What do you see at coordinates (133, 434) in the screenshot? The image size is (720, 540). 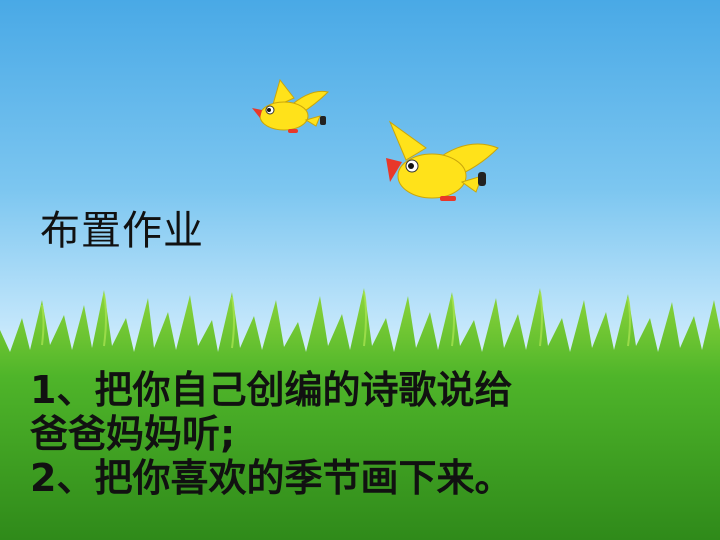 I see `homework-item-text: 爸爸妈妈听;` at bounding box center [133, 434].